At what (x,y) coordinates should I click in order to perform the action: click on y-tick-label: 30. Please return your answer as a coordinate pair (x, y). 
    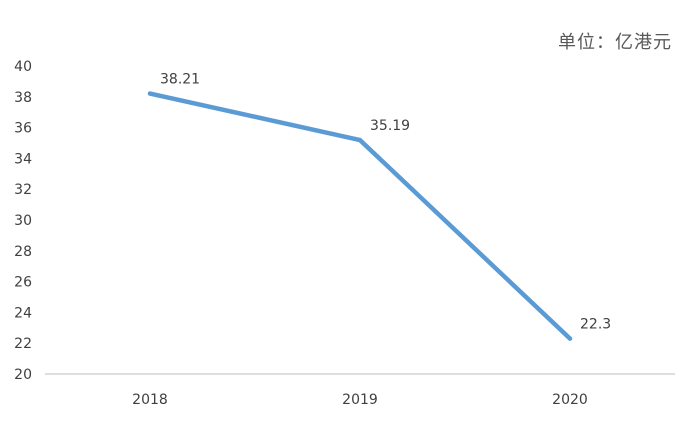
    Looking at the image, I should click on (23, 221).